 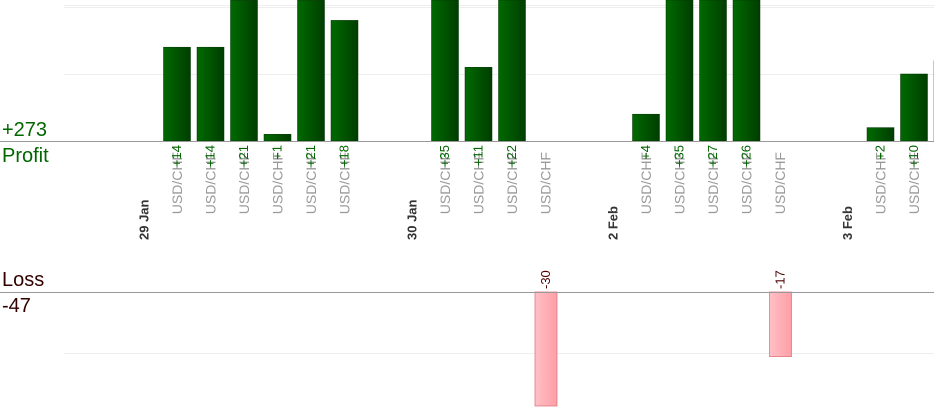 What do you see at coordinates (25, 130) in the screenshot?
I see `profit-total: +273` at bounding box center [25, 130].